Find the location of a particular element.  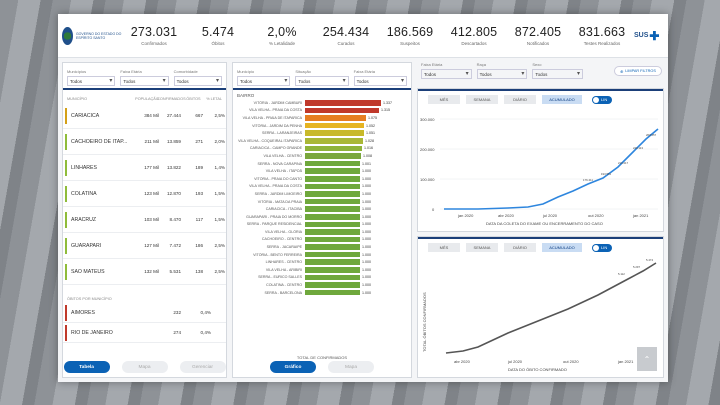

bar-row: VILA VELHA - PRAIA DA COSTA 1.315 is located at coordinates (322, 111).